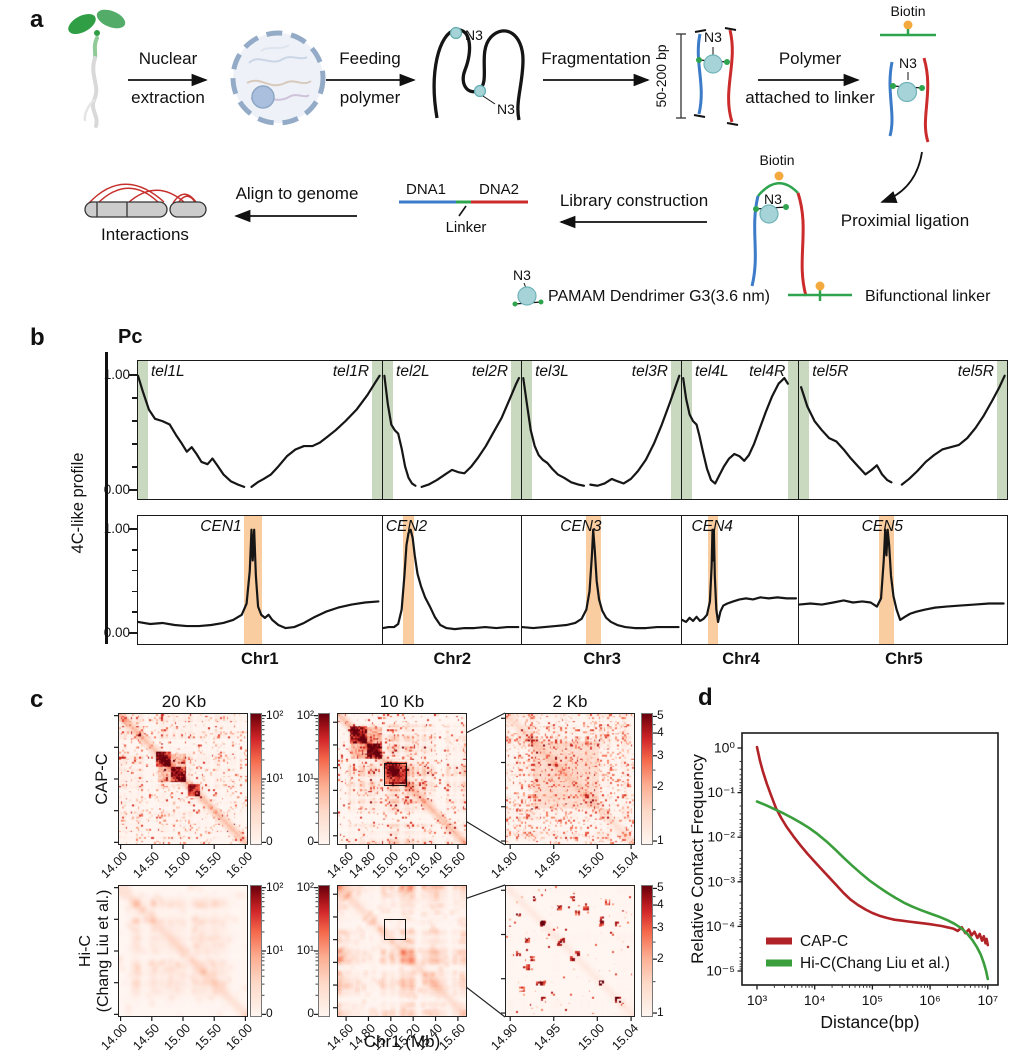  What do you see at coordinates (711, 371) in the screenshot?
I see `tel-left-label: tel4L` at bounding box center [711, 371].